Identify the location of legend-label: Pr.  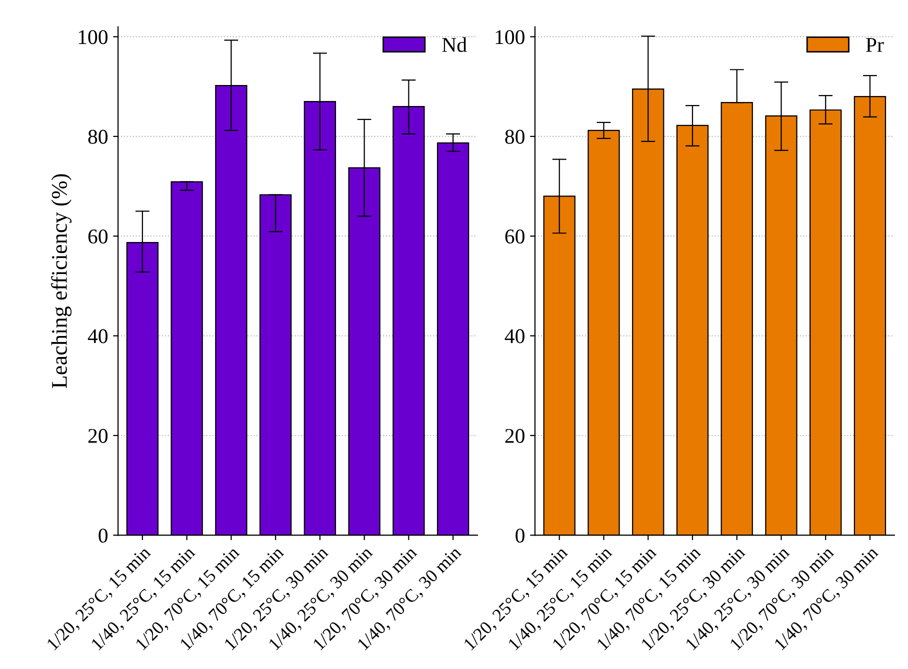
(875, 45).